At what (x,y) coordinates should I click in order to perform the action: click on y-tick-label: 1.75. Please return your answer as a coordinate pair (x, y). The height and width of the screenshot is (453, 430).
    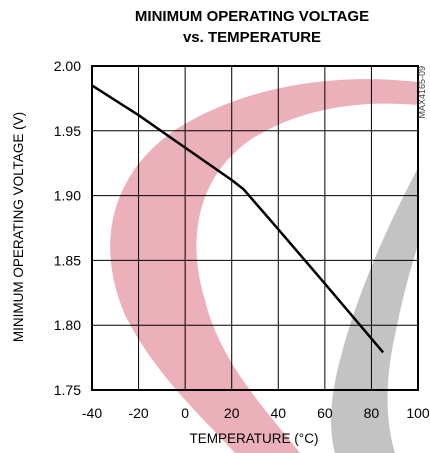
    Looking at the image, I should click on (67, 390).